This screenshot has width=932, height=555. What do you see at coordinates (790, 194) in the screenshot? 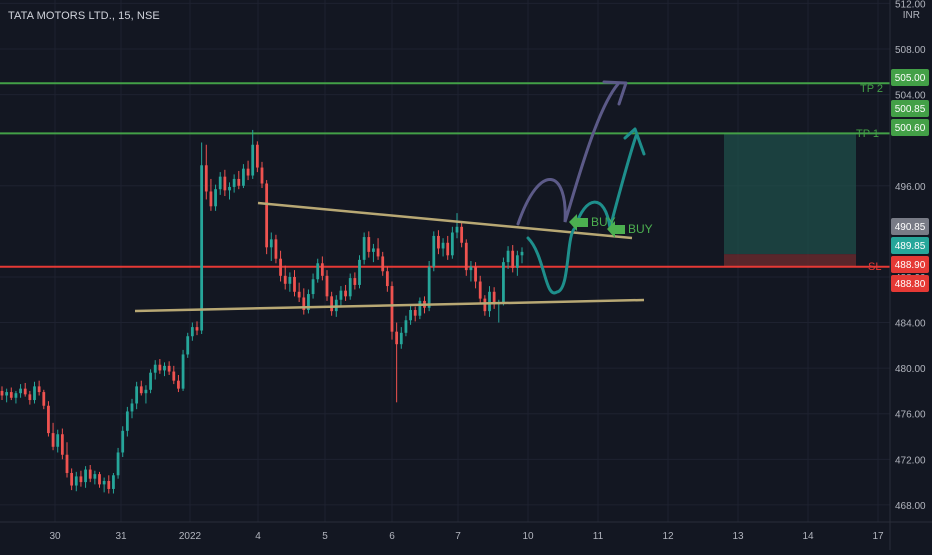
I see `profit-zone` at bounding box center [790, 194].